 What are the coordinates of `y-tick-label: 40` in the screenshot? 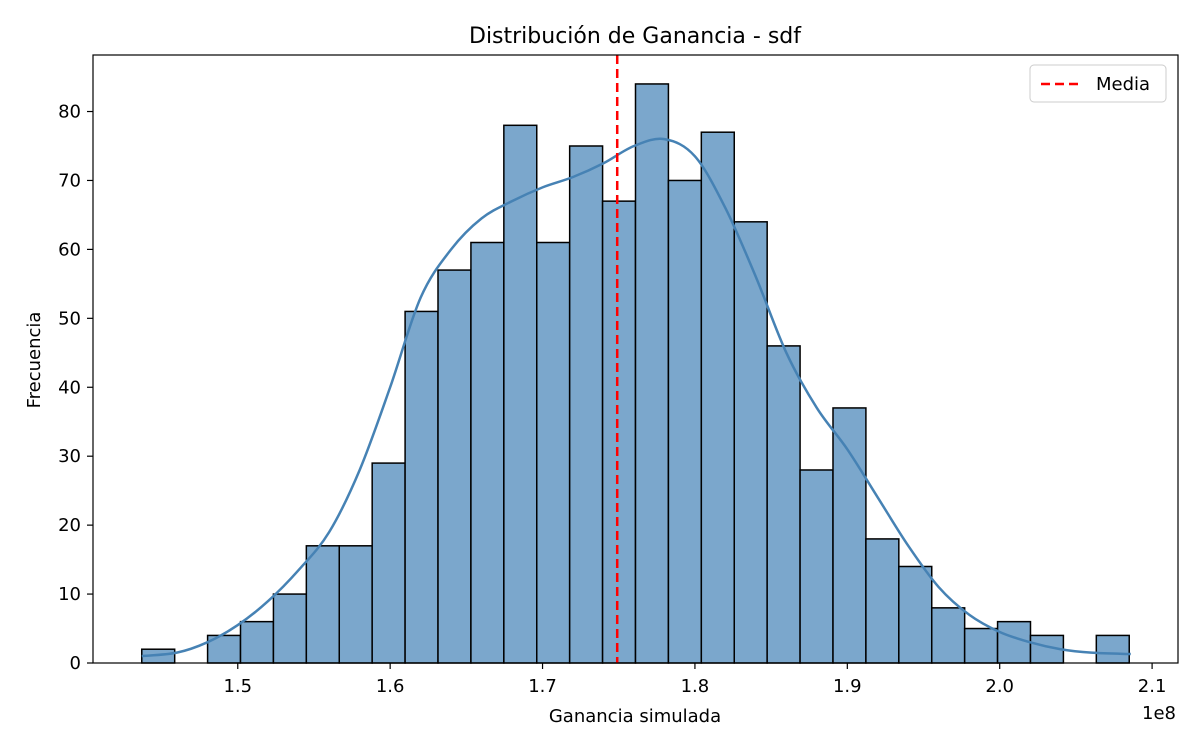 It's located at (69, 387).